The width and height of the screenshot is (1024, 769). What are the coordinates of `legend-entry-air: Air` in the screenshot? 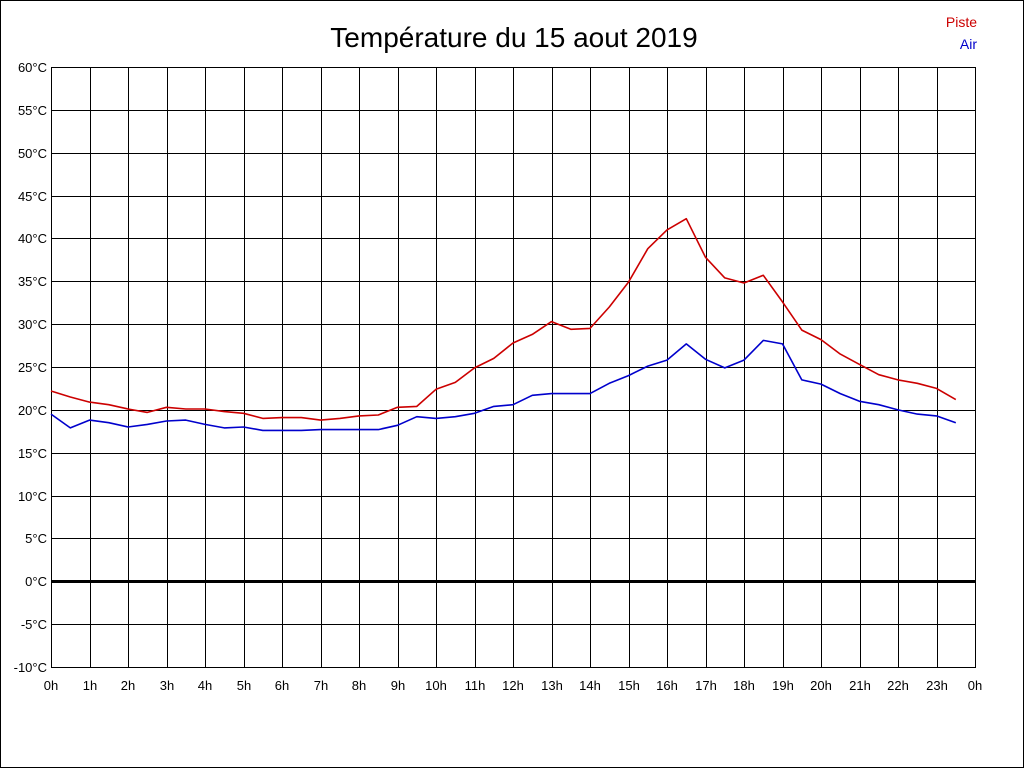 It's located at (968, 44).